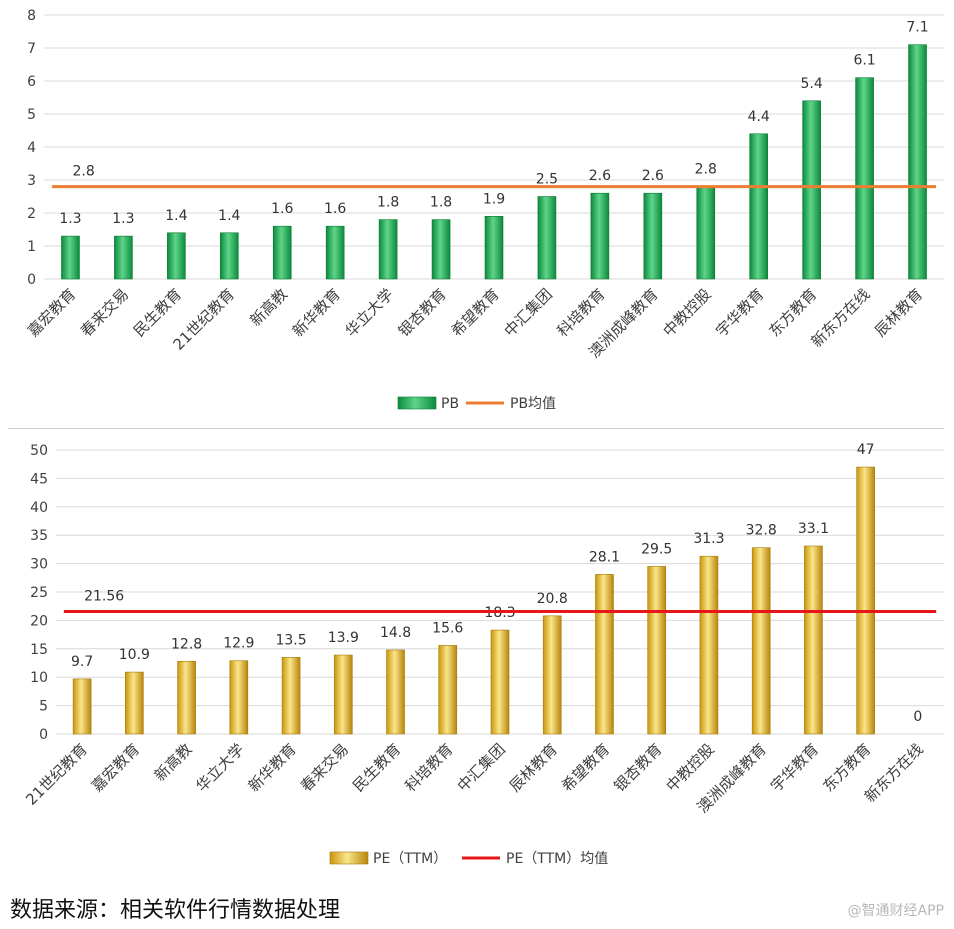  Describe the element at coordinates (343, 638) in the screenshot. I see `bar-value-label: 13.9` at that location.